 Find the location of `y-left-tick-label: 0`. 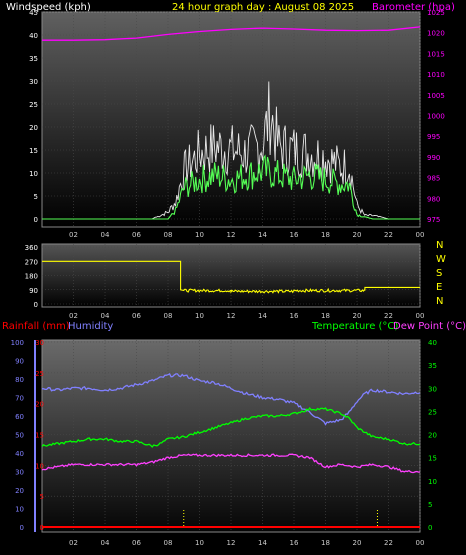

y-left-tick-label: 0 is located at coordinates (36, 220).